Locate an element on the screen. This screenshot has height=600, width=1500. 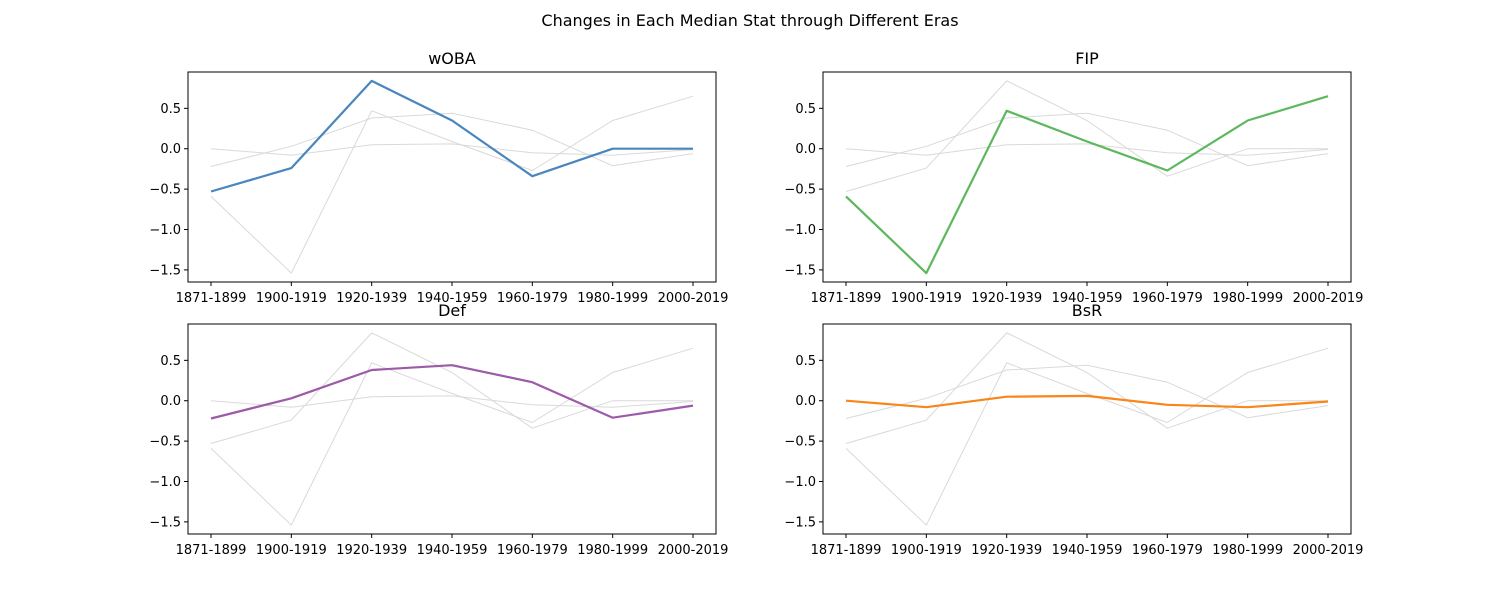
series-line-bsr is located at coordinates (1087, 401).